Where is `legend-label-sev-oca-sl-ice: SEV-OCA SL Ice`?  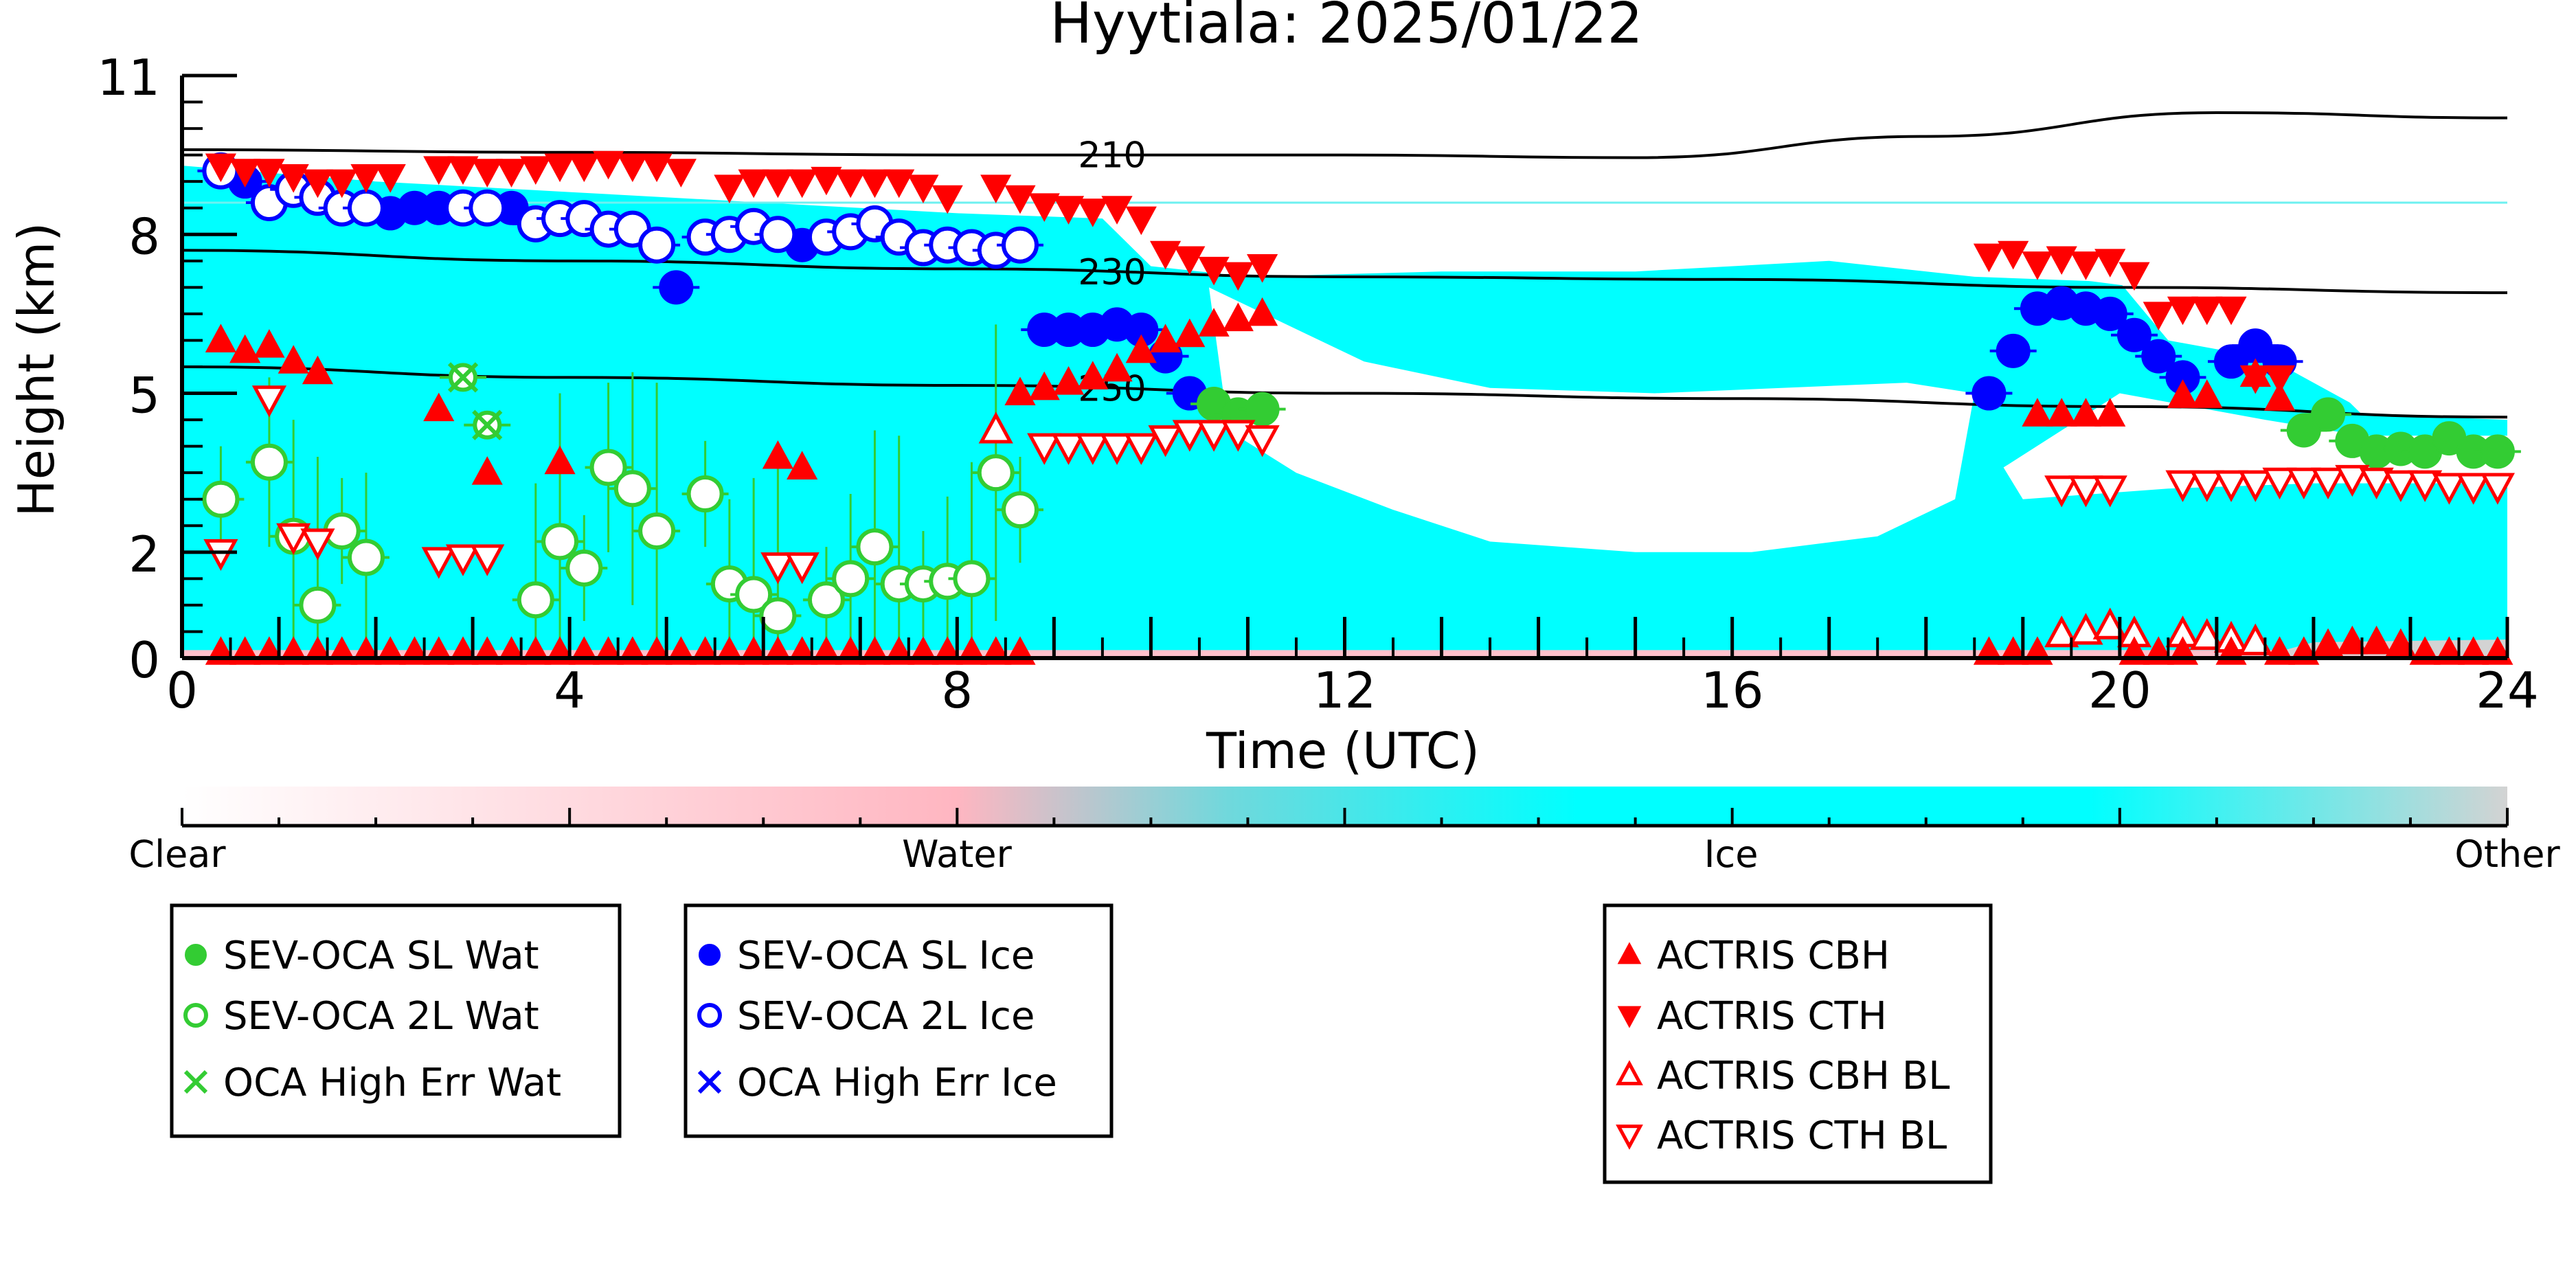
legend-label-sev-oca-sl-ice: SEV-OCA SL Ice is located at coordinates (886, 956).